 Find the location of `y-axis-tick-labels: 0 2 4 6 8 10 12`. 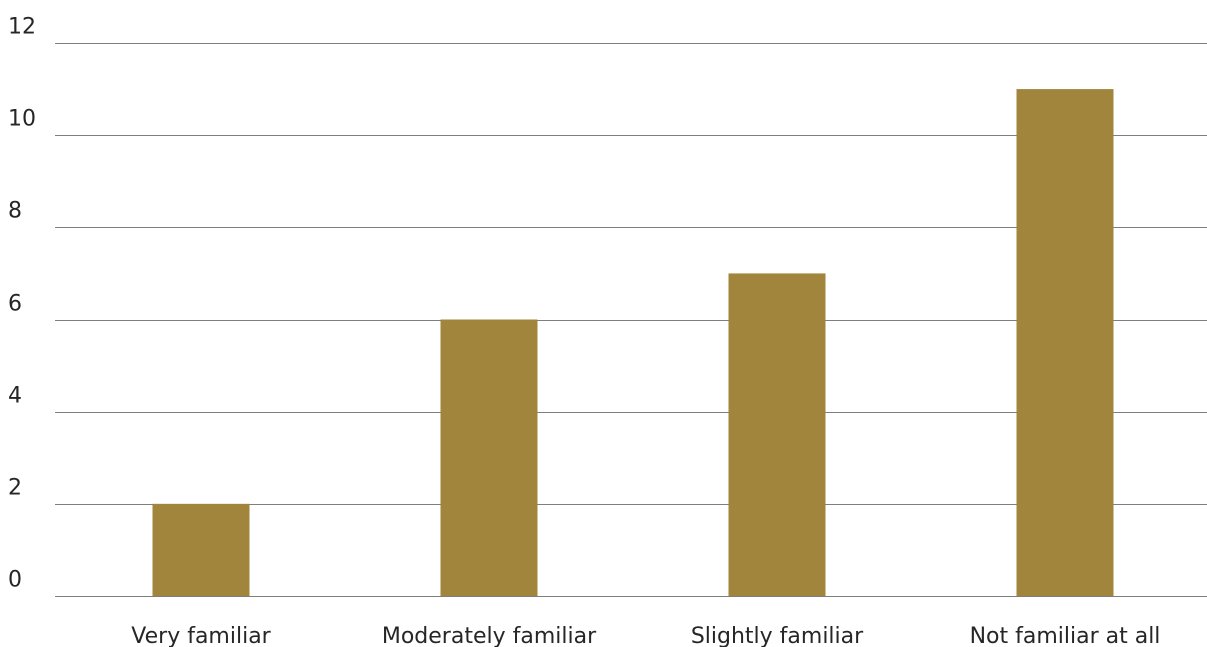

y-axis-tick-labels: 0 2 4 6 8 10 12 is located at coordinates (22, 304).